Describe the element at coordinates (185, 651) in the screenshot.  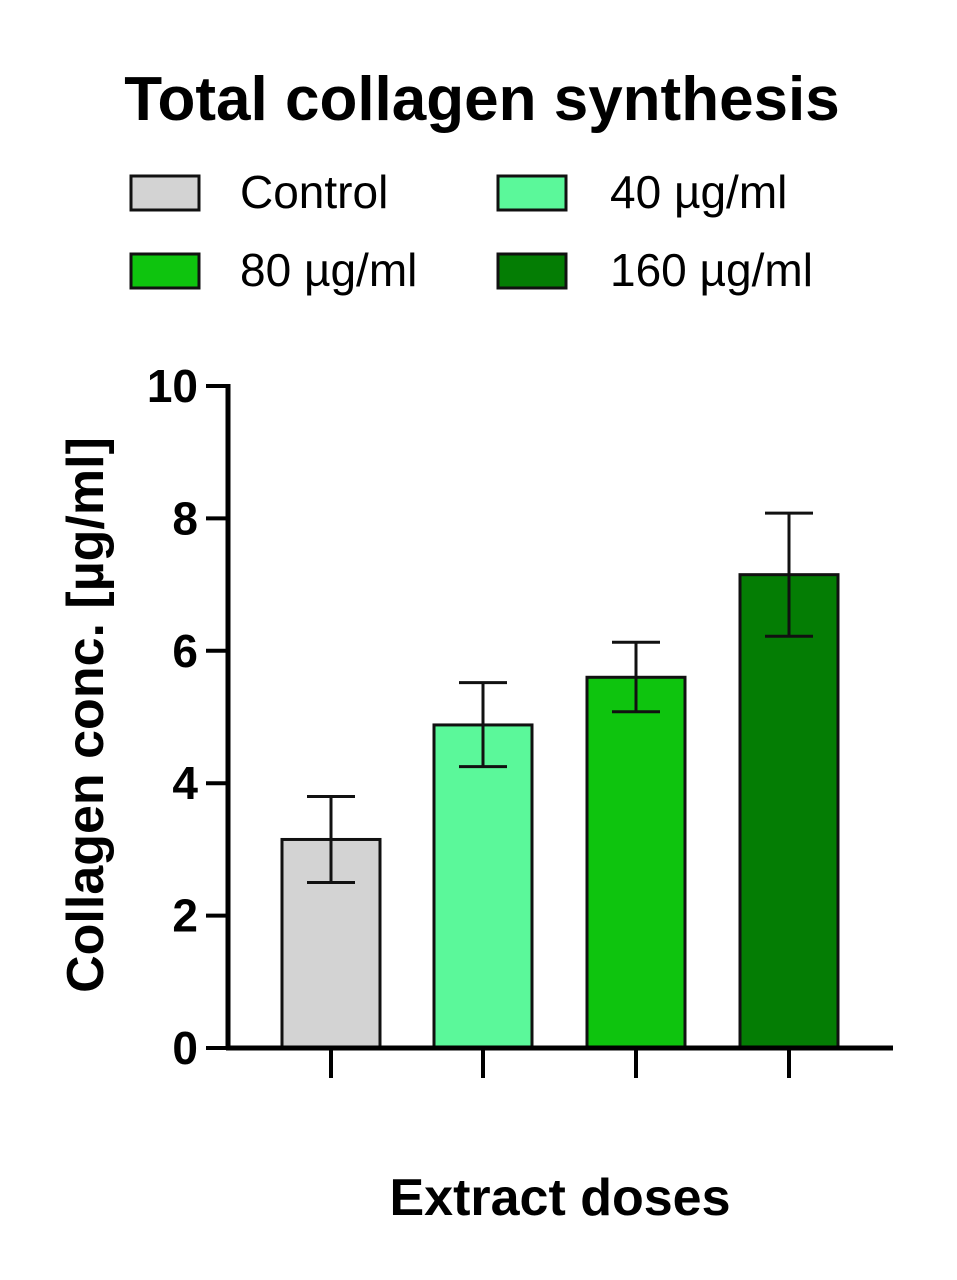
I see `y-tick-label-3: 6` at that location.